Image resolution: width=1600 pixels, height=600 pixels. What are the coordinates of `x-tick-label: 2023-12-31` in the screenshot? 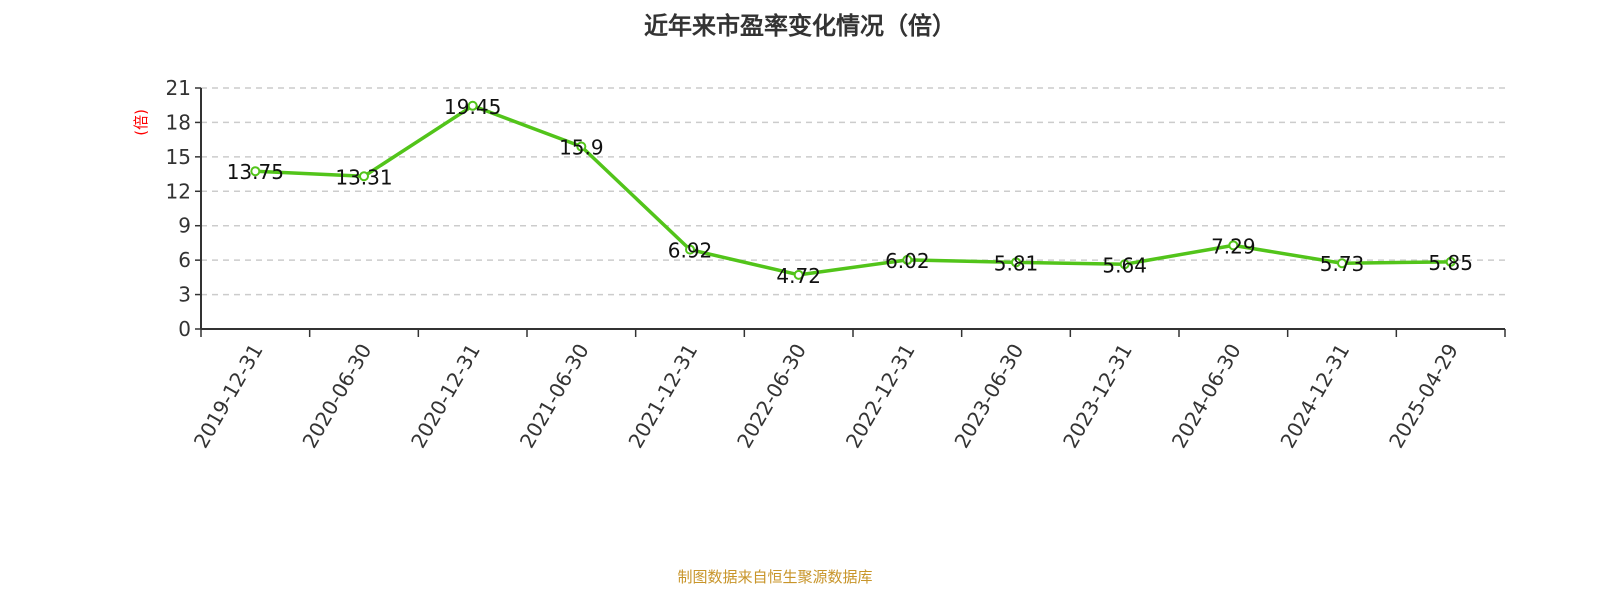 It's located at (1097, 396).